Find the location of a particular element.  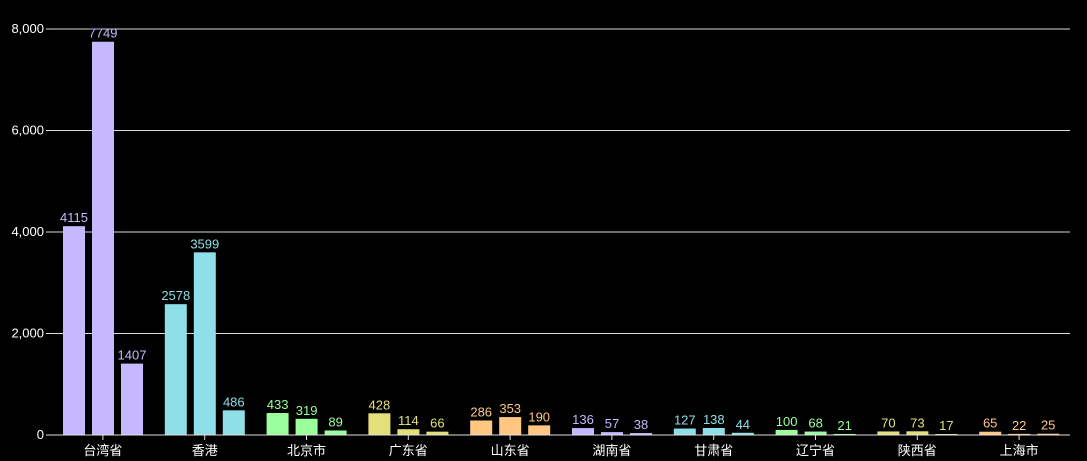

data-label: 3599 is located at coordinates (204, 243).